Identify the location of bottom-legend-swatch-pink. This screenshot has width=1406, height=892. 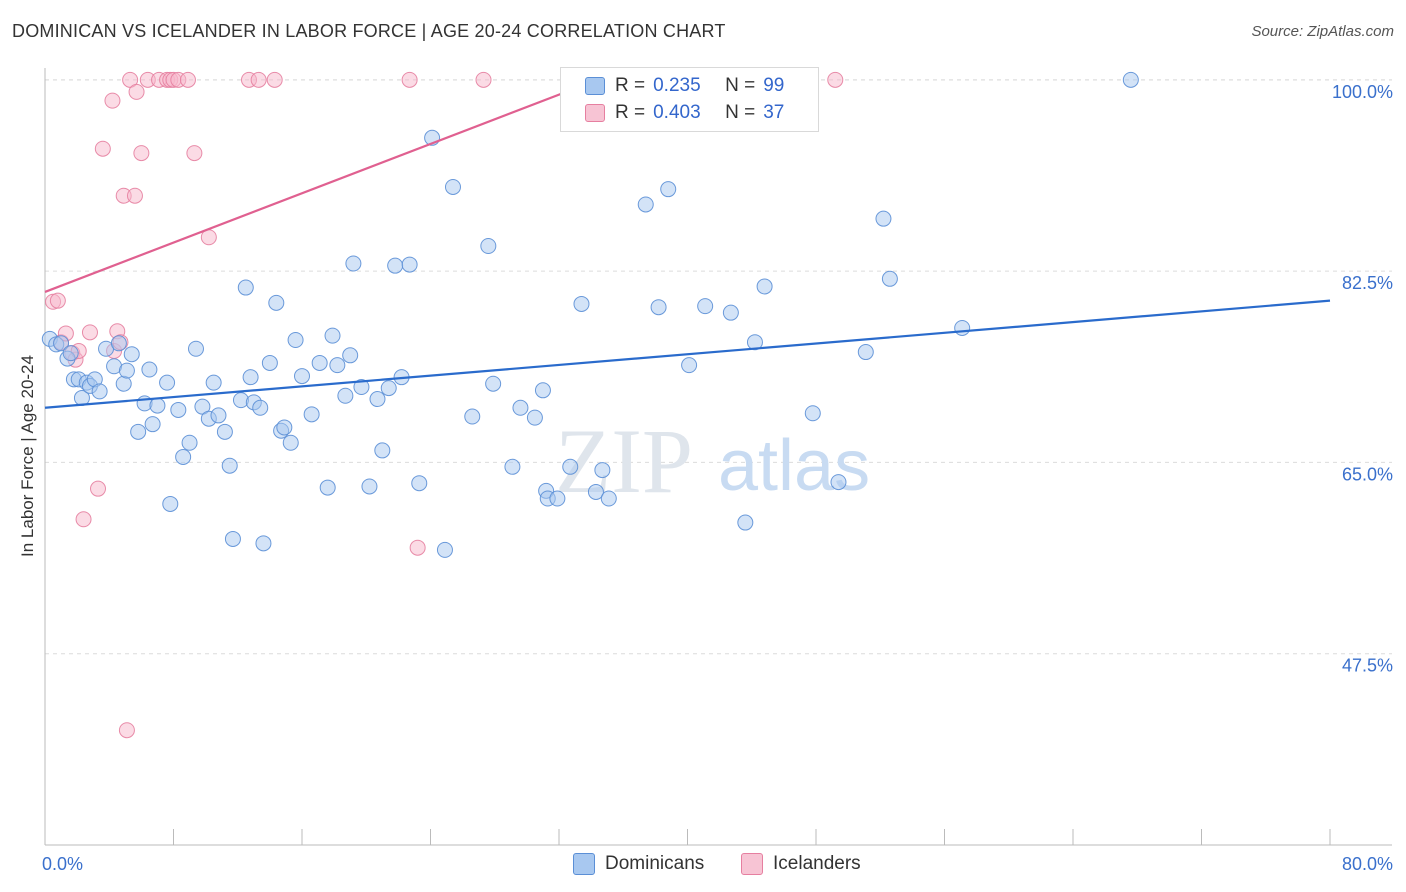
(752, 864).